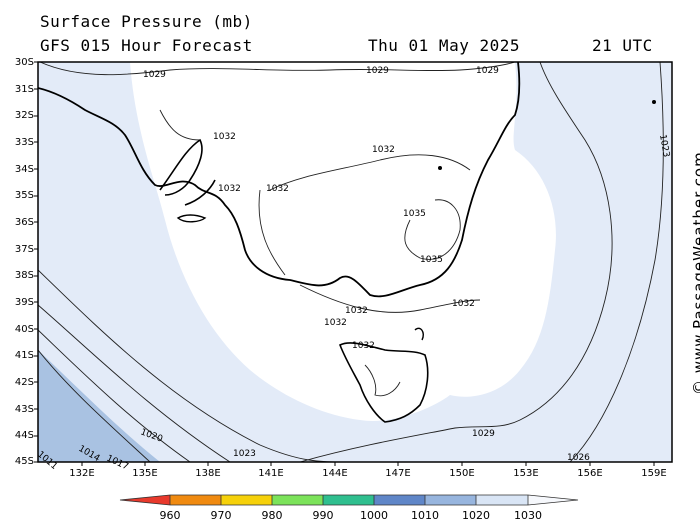 The image size is (700, 525). What do you see at coordinates (272, 515) in the screenshot?
I see `legend-label: 980` at bounding box center [272, 515].